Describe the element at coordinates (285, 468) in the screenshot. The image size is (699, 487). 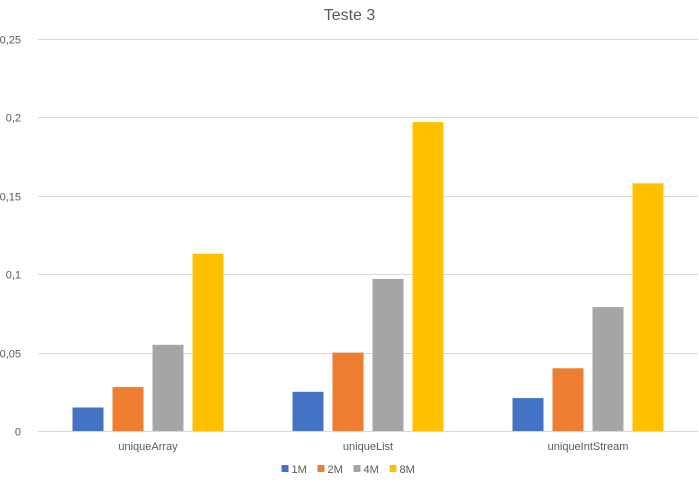
I see `legend-swatch-1M` at that location.